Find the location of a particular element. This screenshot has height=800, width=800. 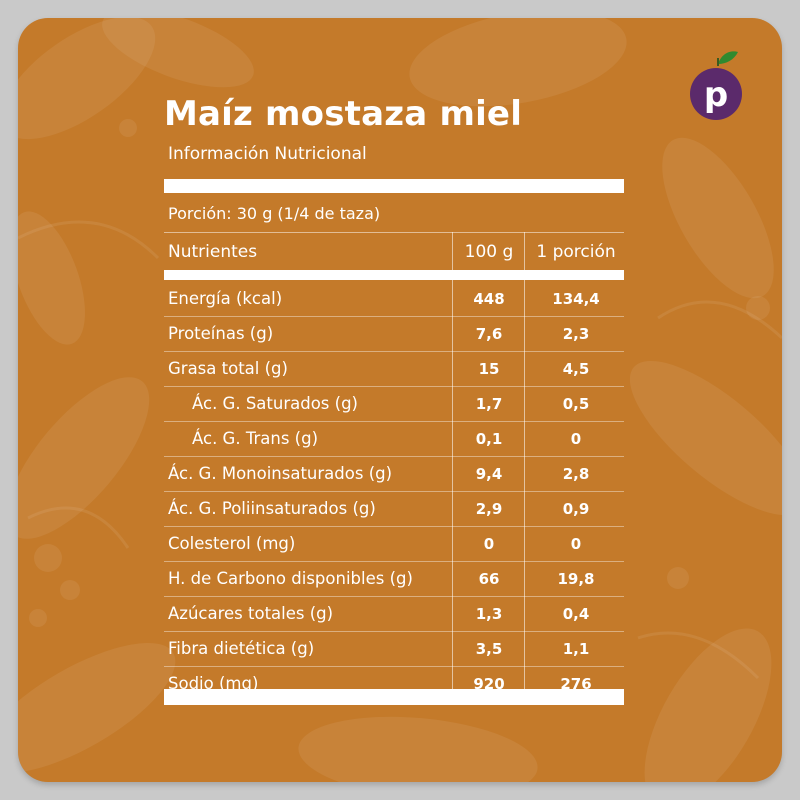

nutrient-name: Ác. G. Monoinsaturados (g) is located at coordinates (280, 473).